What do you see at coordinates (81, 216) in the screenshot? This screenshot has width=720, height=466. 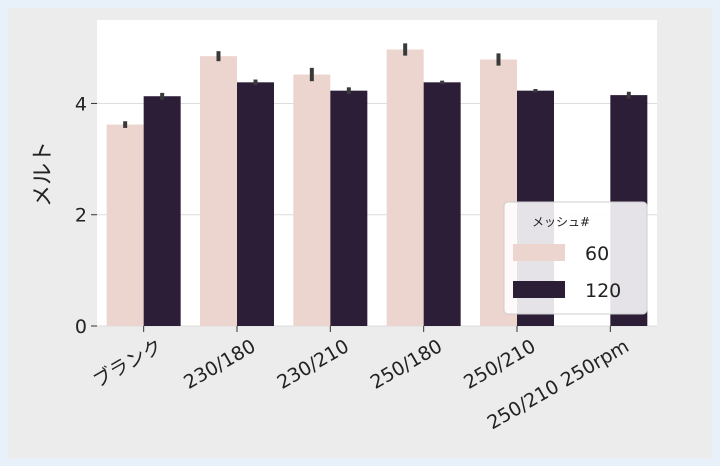 I see `y-tick-label: 2` at bounding box center [81, 216].